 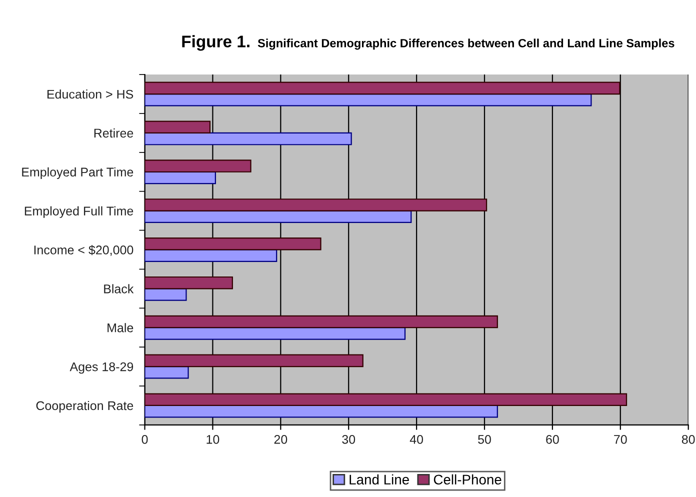 What do you see at coordinates (119, 289) in the screenshot?
I see `y-tick-label: Black` at bounding box center [119, 289].